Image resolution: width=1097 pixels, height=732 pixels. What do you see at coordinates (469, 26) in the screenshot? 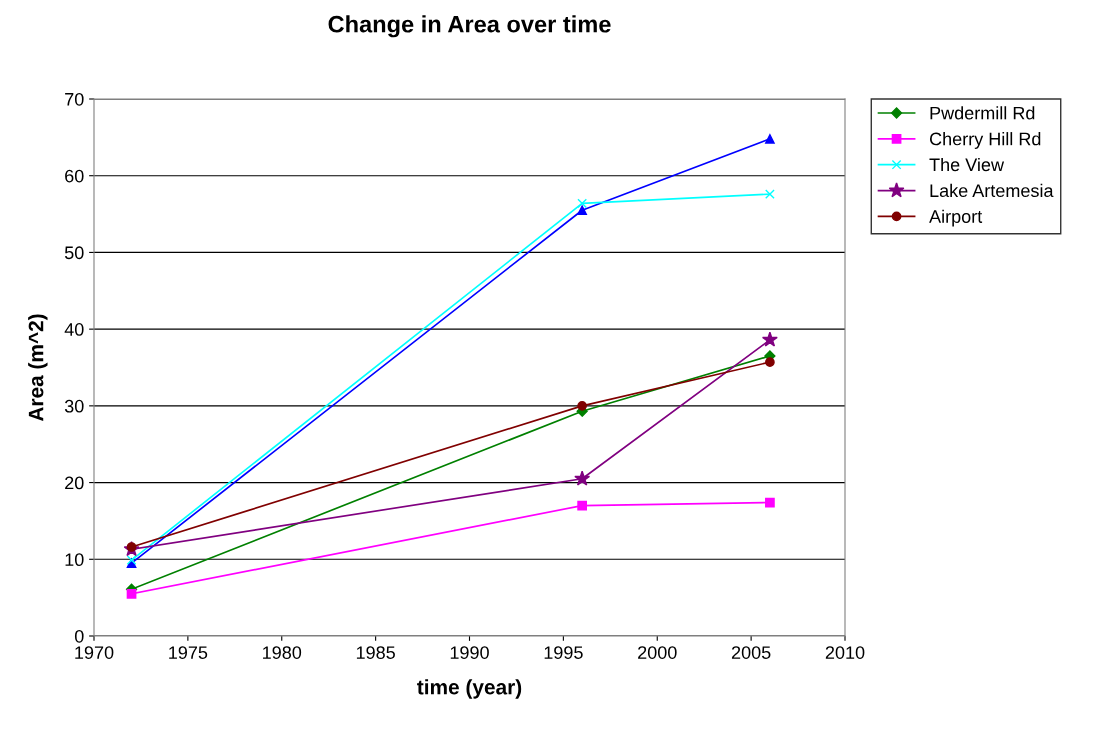
I see `chart-title: Change in Area over time` at bounding box center [469, 26].